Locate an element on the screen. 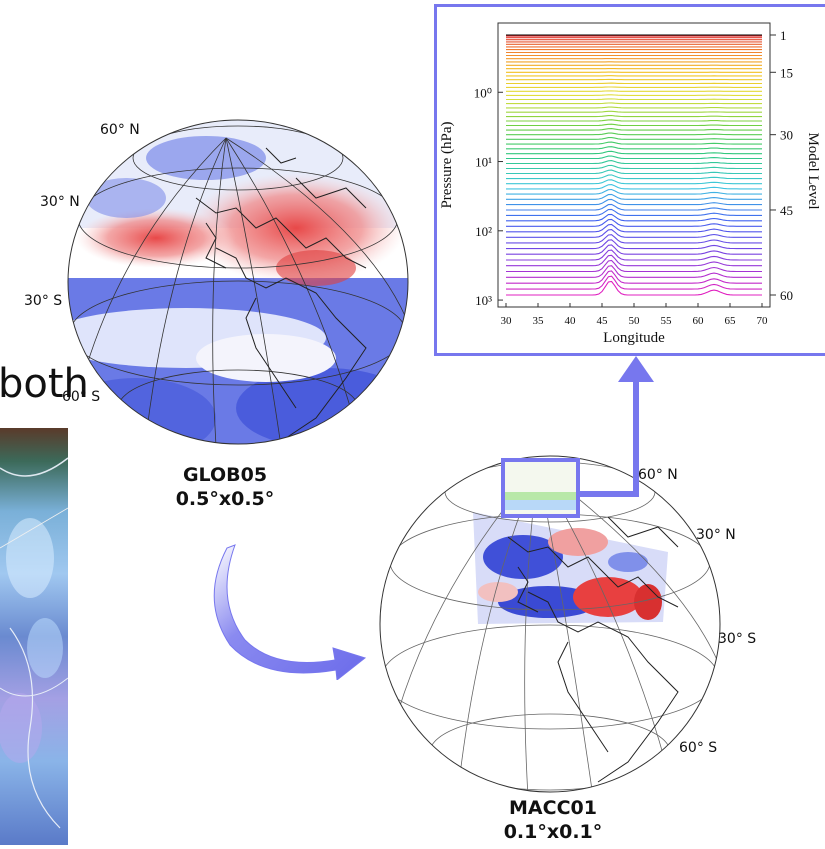  y-tick-label-3: 10³ is located at coordinates (483, 300).